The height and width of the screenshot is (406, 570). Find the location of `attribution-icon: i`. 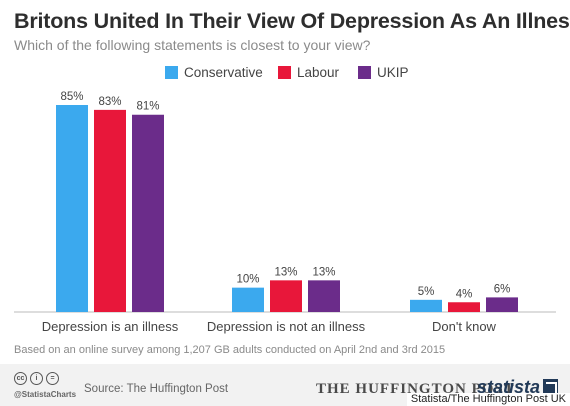

attribution-icon: i is located at coordinates (36, 378).